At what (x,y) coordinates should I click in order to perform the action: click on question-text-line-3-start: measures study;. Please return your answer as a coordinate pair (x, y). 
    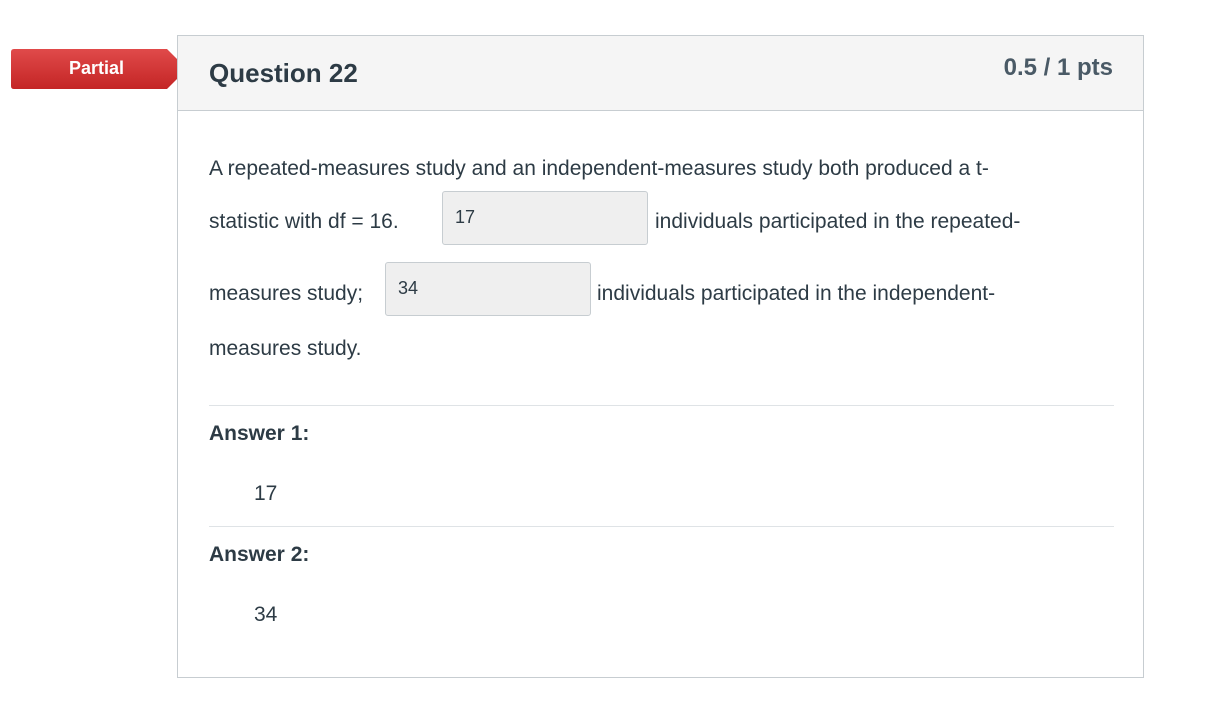
    Looking at the image, I should click on (286, 293).